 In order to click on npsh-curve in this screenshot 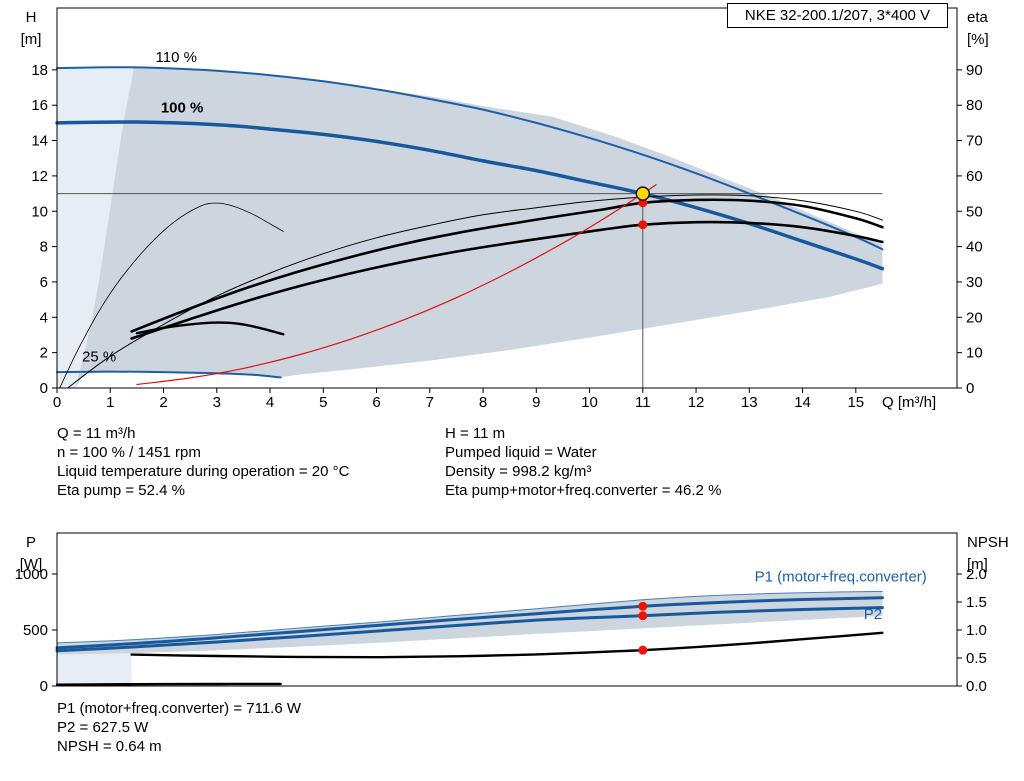, I will do `click(507, 645)`.